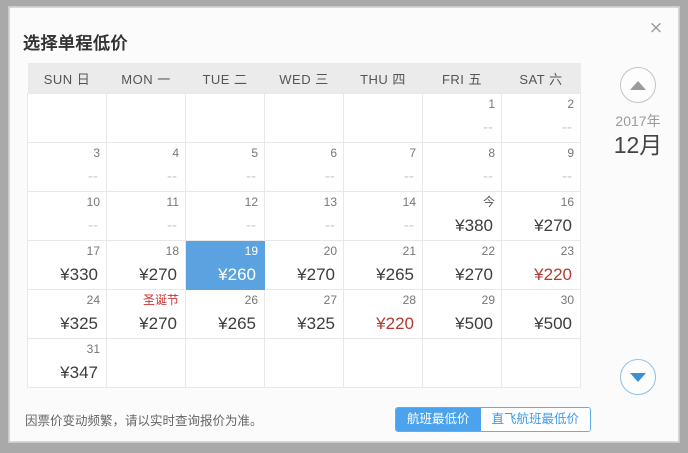 This screenshot has height=453, width=688. I want to click on day-number: 21, so click(409, 251).